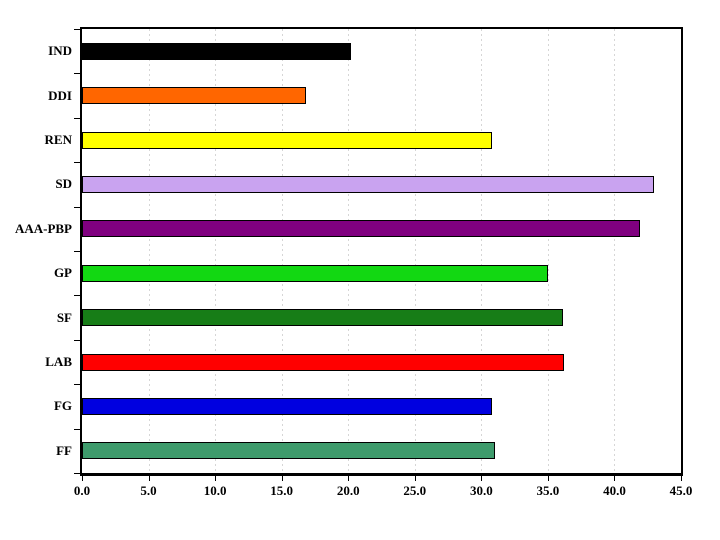 The width and height of the screenshot is (720, 540). What do you see at coordinates (548, 490) in the screenshot?
I see `x-tick-label: 35.0` at bounding box center [548, 490].